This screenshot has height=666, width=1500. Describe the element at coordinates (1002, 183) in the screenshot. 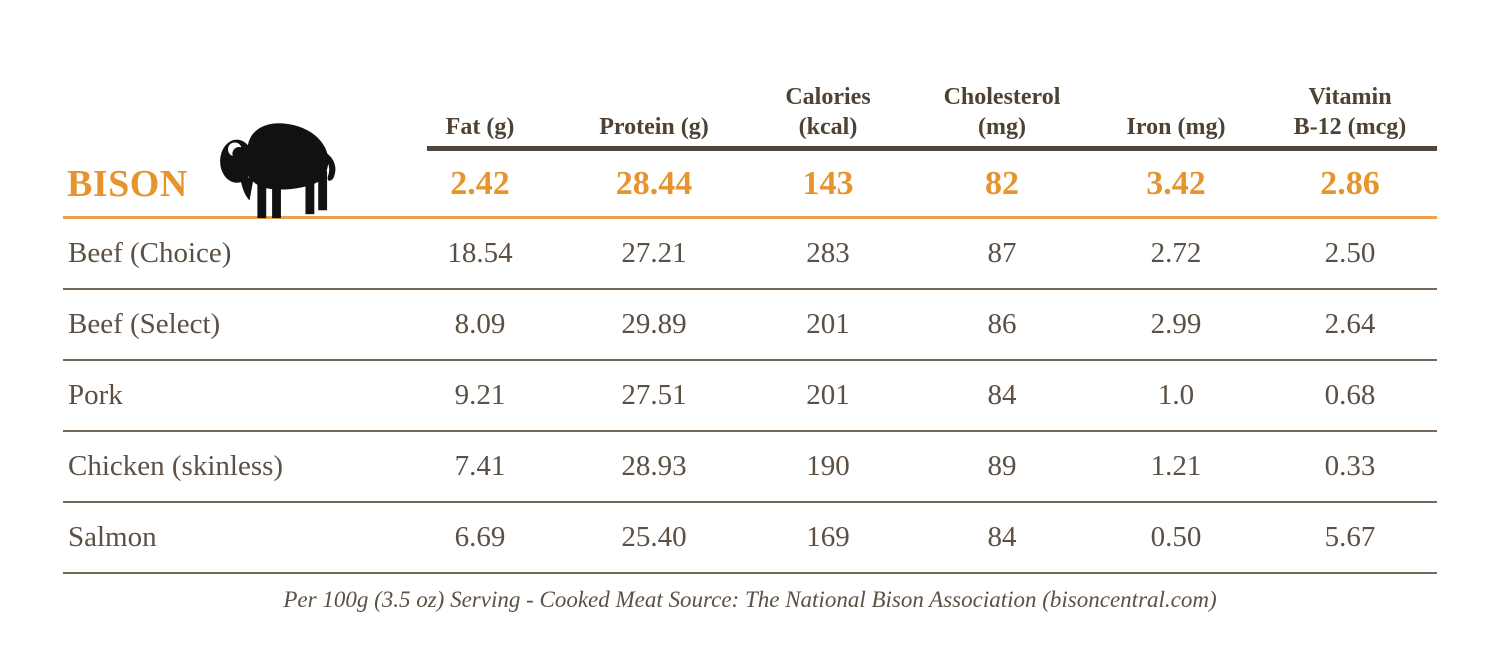

I see `bison-cholesterol-value: 82` at that location.